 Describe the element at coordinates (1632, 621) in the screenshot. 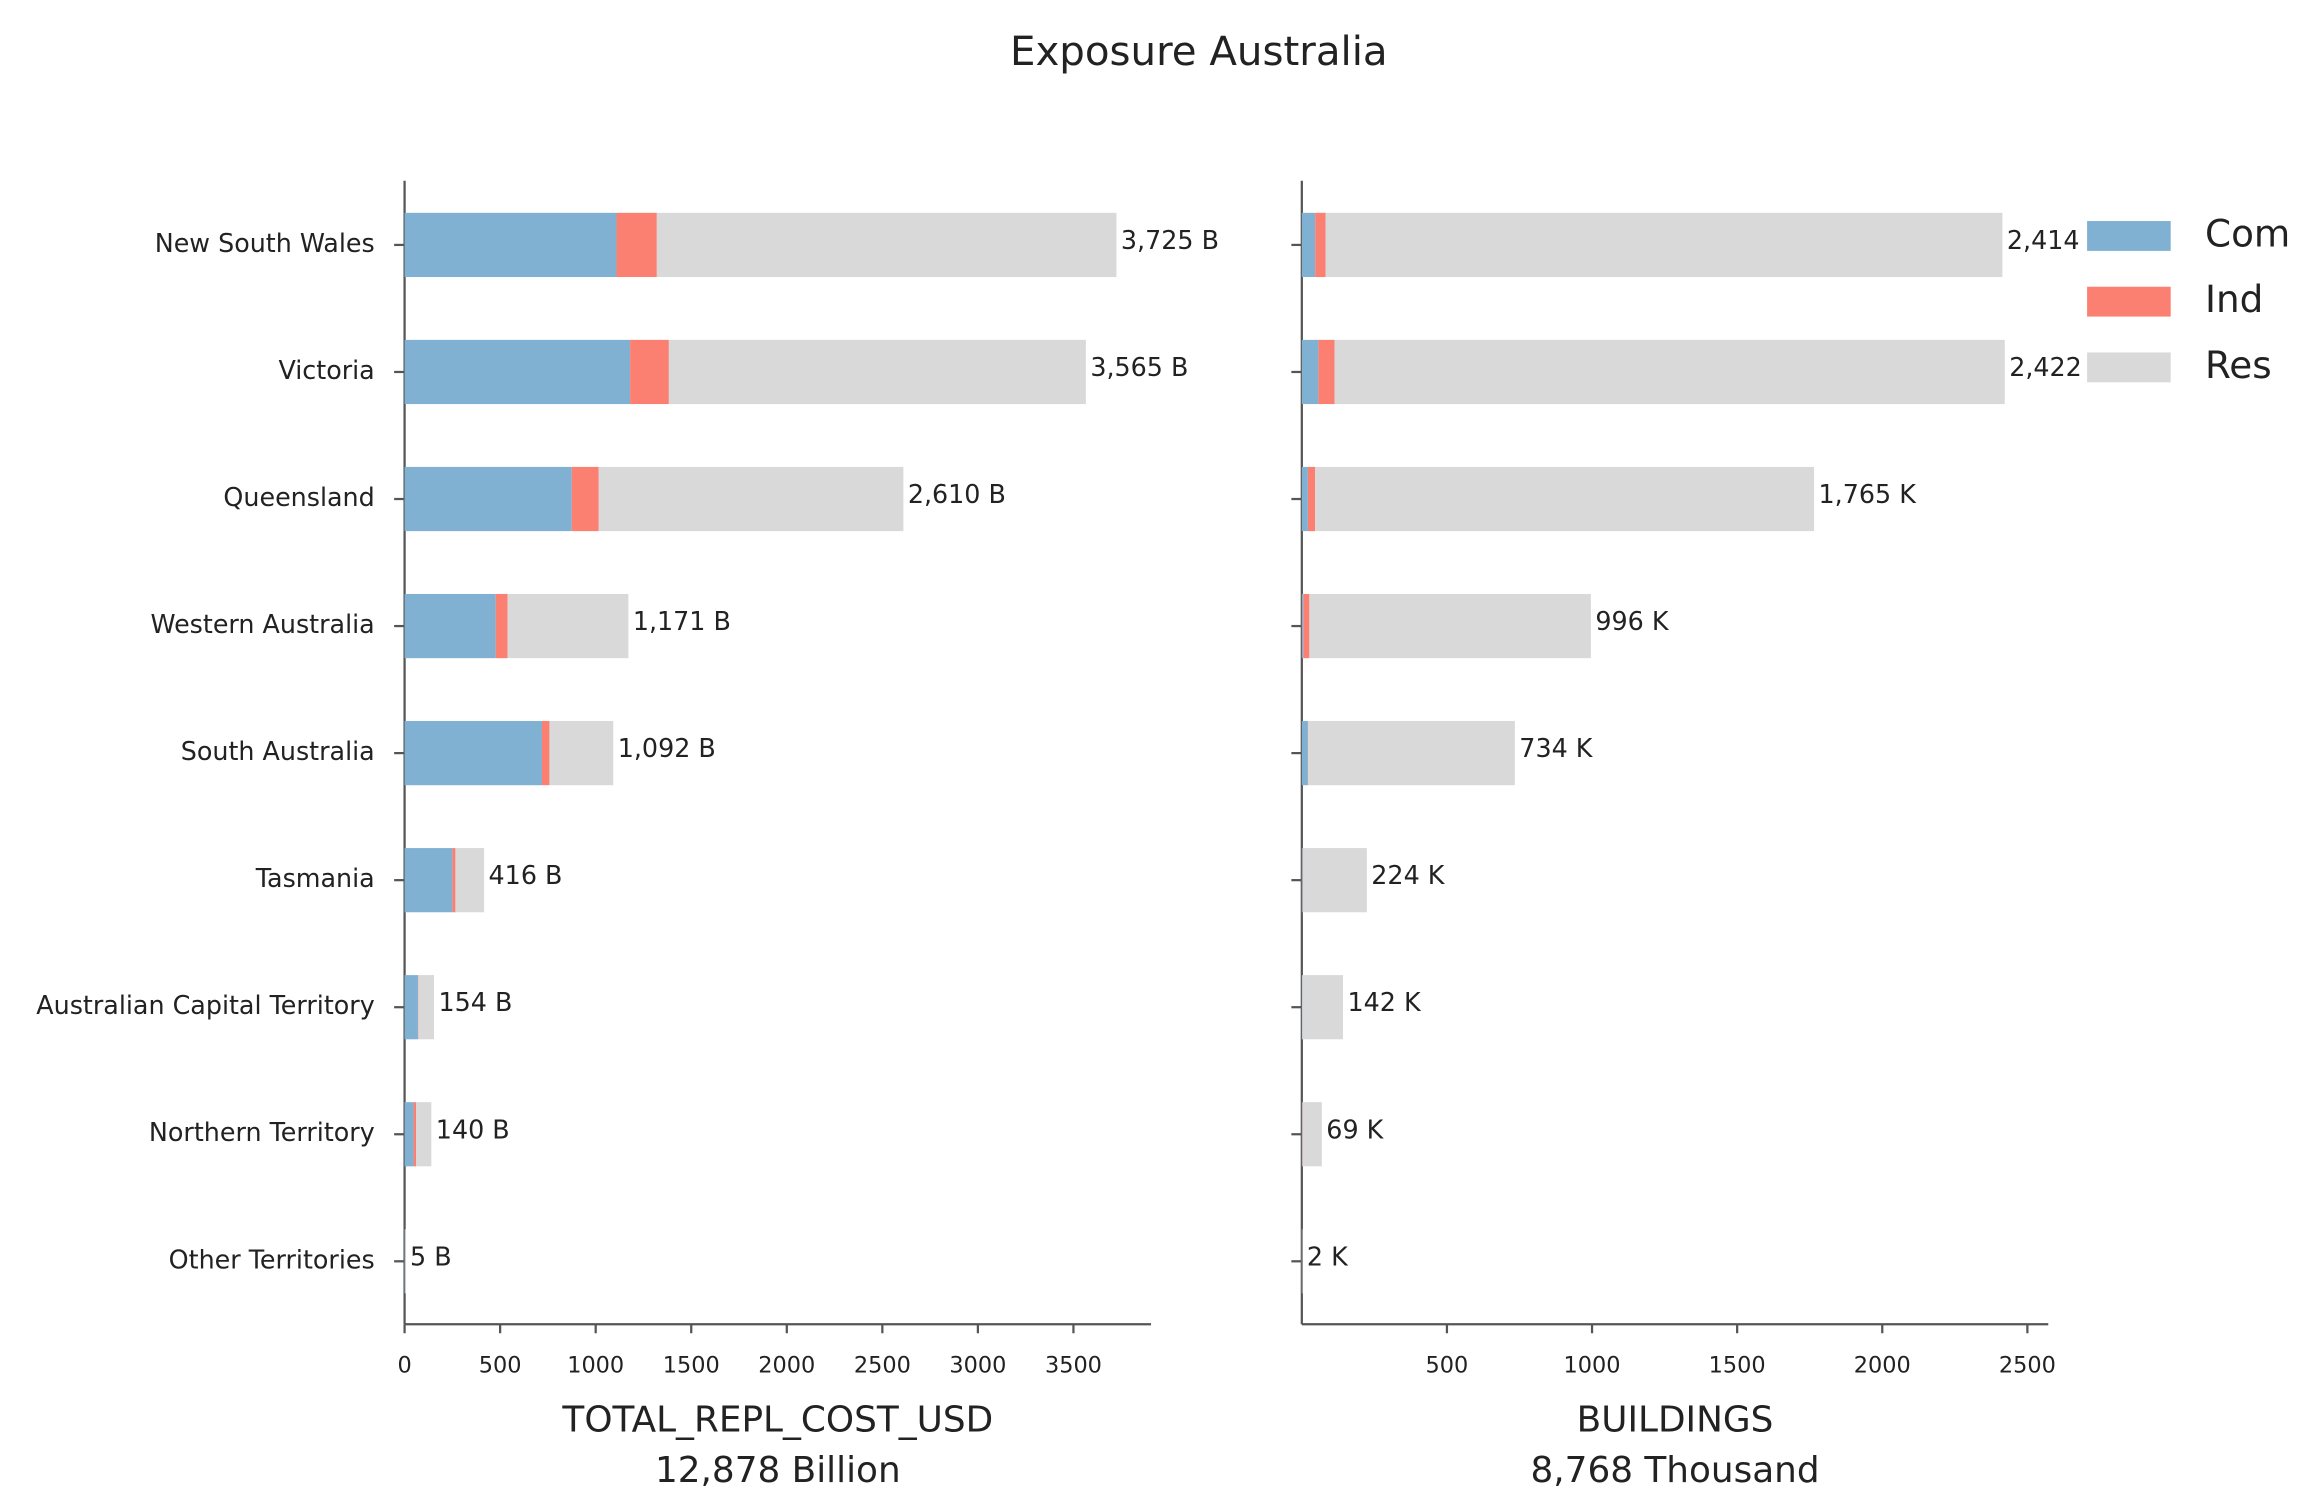

I see `total-label: 996 K` at that location.